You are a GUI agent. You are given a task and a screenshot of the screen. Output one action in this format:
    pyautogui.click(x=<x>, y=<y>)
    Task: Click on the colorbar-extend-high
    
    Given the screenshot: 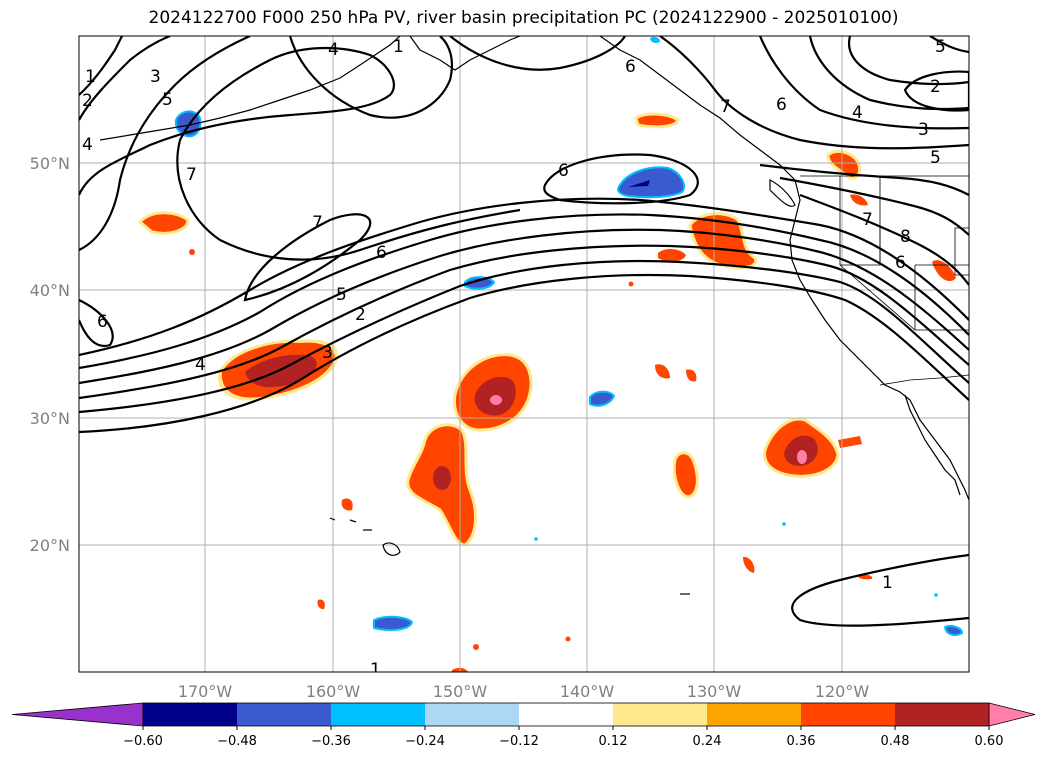 What is the action you would take?
    pyautogui.click(x=1012, y=714)
    